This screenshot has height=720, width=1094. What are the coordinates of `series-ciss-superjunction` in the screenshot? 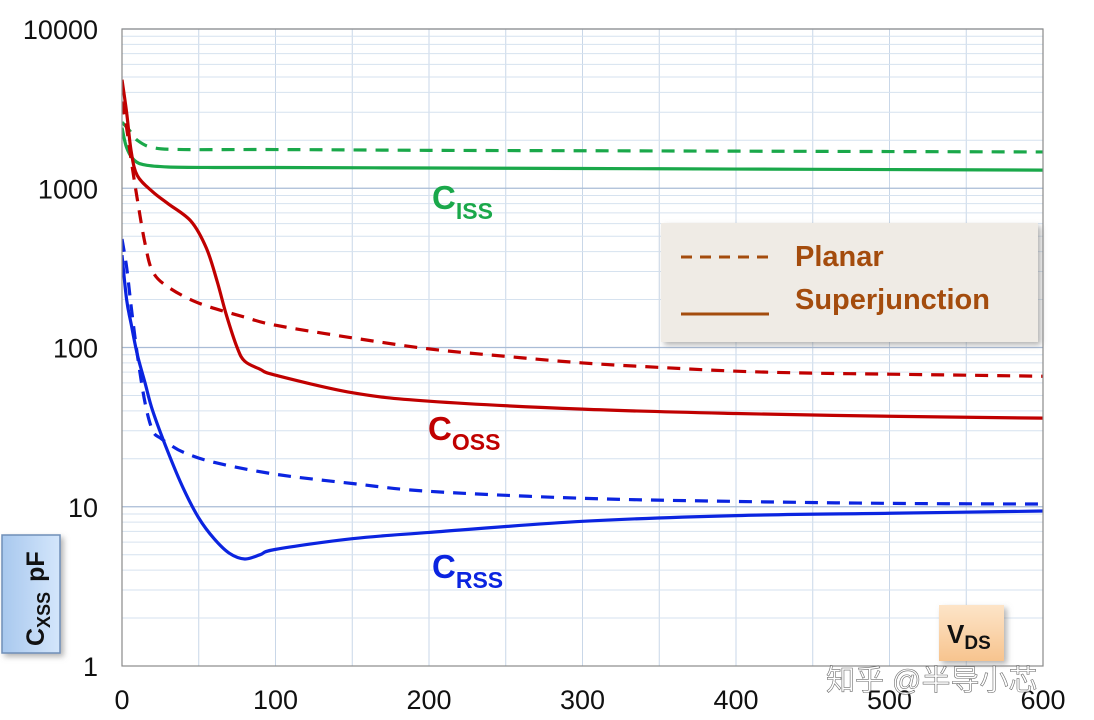 It's located at (582, 149).